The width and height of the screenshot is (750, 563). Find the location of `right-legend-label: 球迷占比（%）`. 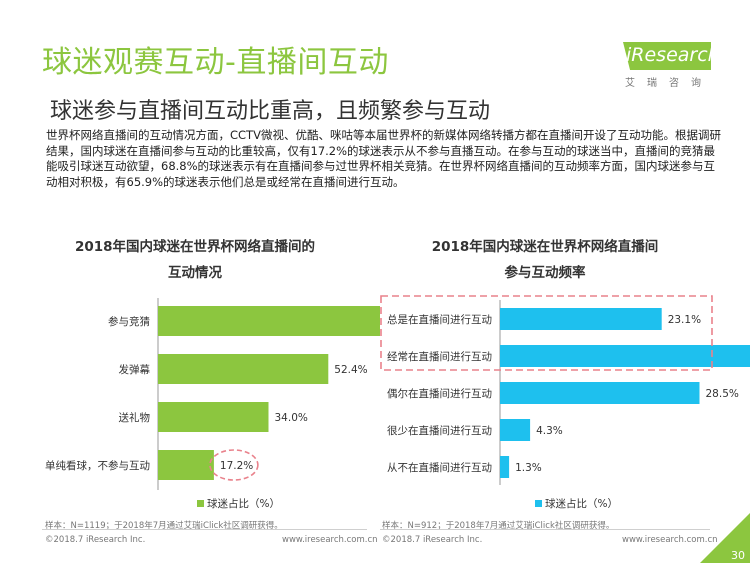

right-legend-label: 球迷占比（%） is located at coordinates (581, 504).